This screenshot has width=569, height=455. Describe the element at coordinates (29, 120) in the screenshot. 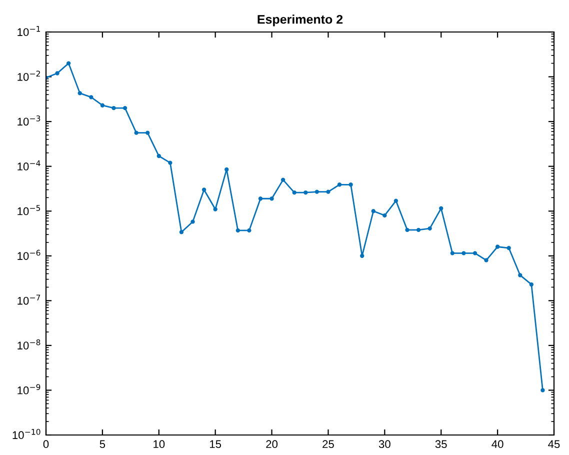

I see `y-tick-label: 10$^{−3}$` at that location.